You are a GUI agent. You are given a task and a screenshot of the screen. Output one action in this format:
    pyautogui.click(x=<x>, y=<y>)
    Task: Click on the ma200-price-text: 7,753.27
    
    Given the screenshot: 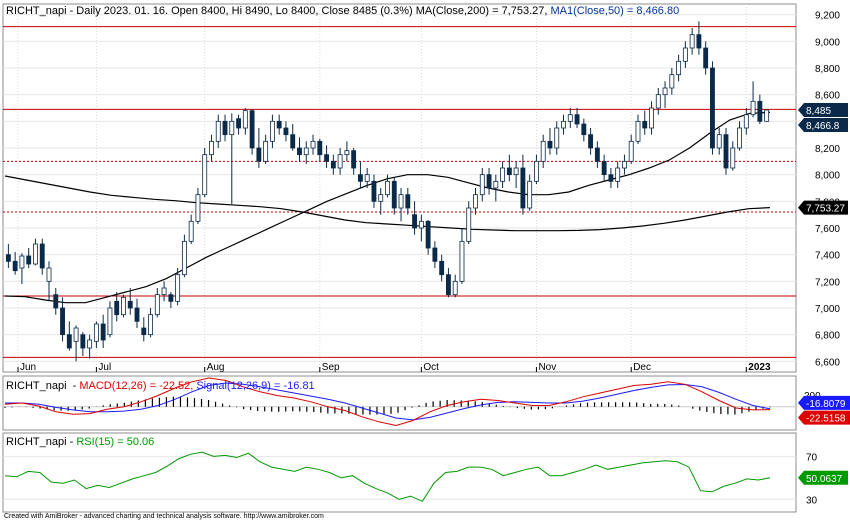 What is the action you would take?
    pyautogui.click(x=825, y=209)
    